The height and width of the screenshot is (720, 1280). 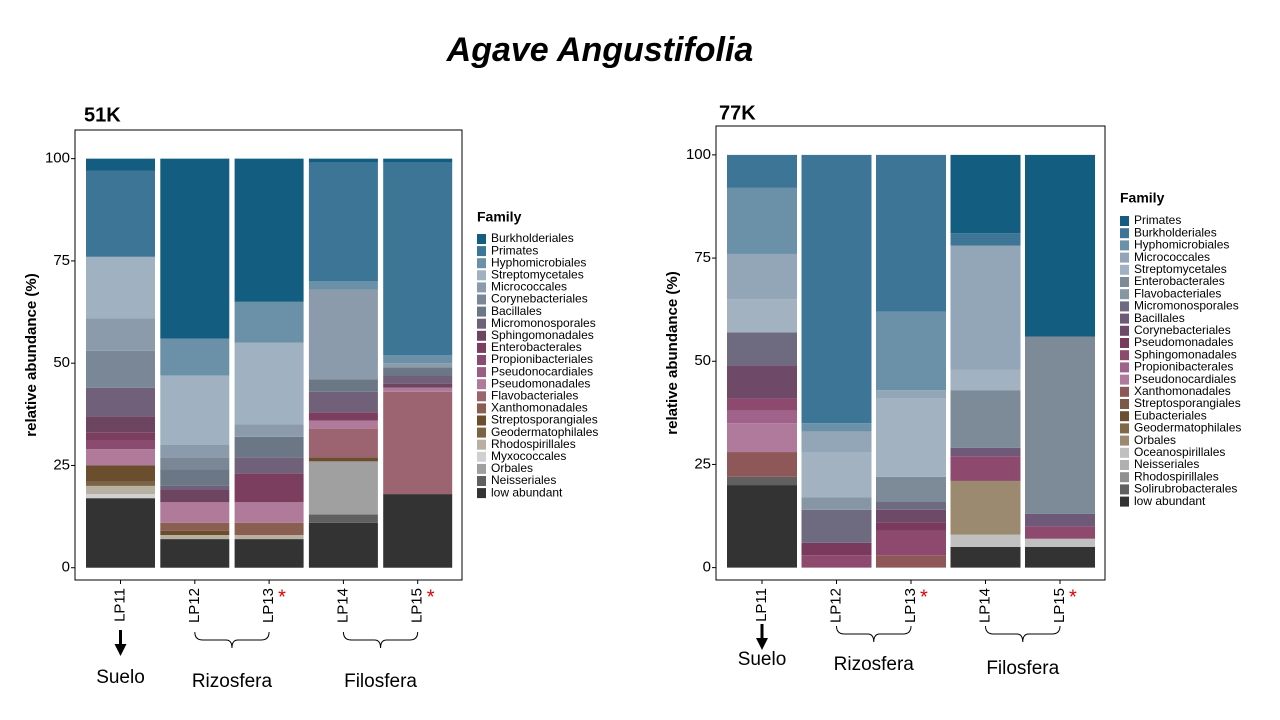 What do you see at coordinates (542, 359) in the screenshot?
I see `legend-label: Propionibacteriales` at bounding box center [542, 359].